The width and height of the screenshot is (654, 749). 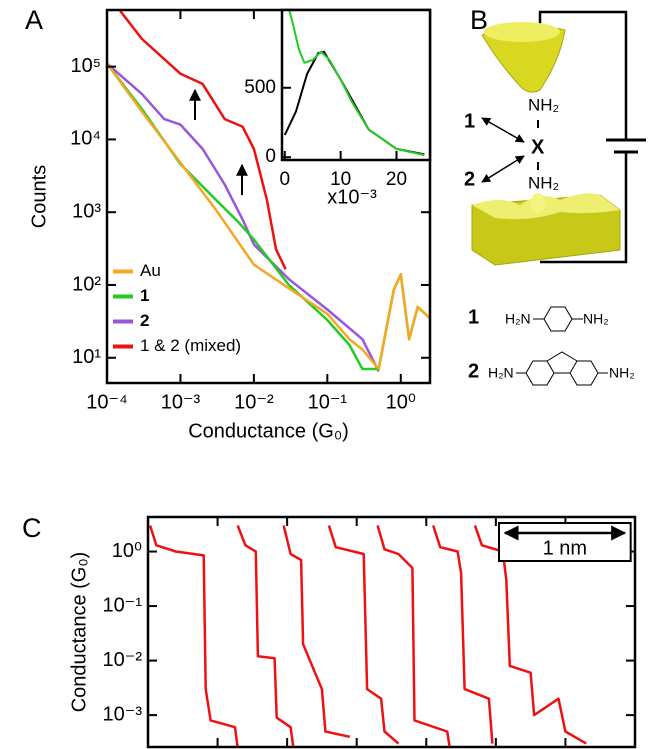 What do you see at coordinates (85, 66) in the screenshot?
I see `y-tick-label: 10⁵` at bounding box center [85, 66].